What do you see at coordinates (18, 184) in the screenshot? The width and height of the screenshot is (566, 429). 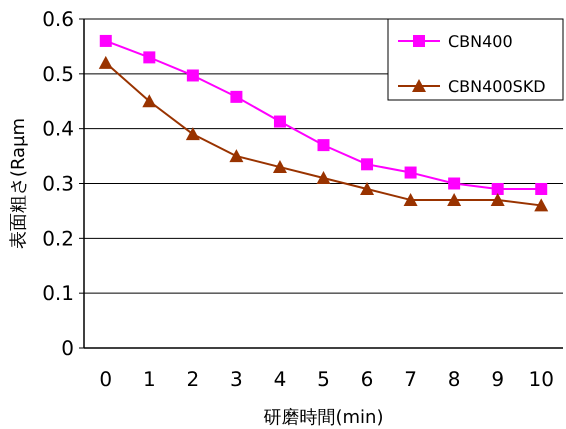 I see `y-axis-title: 表面粗さ(Raμm` at bounding box center [18, 184].